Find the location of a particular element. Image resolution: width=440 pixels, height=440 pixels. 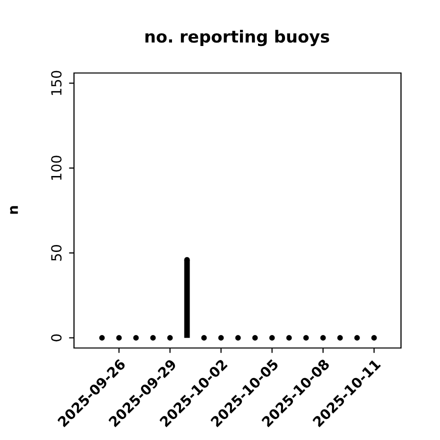

y-tick-label: 50 is located at coordinates (56, 253).